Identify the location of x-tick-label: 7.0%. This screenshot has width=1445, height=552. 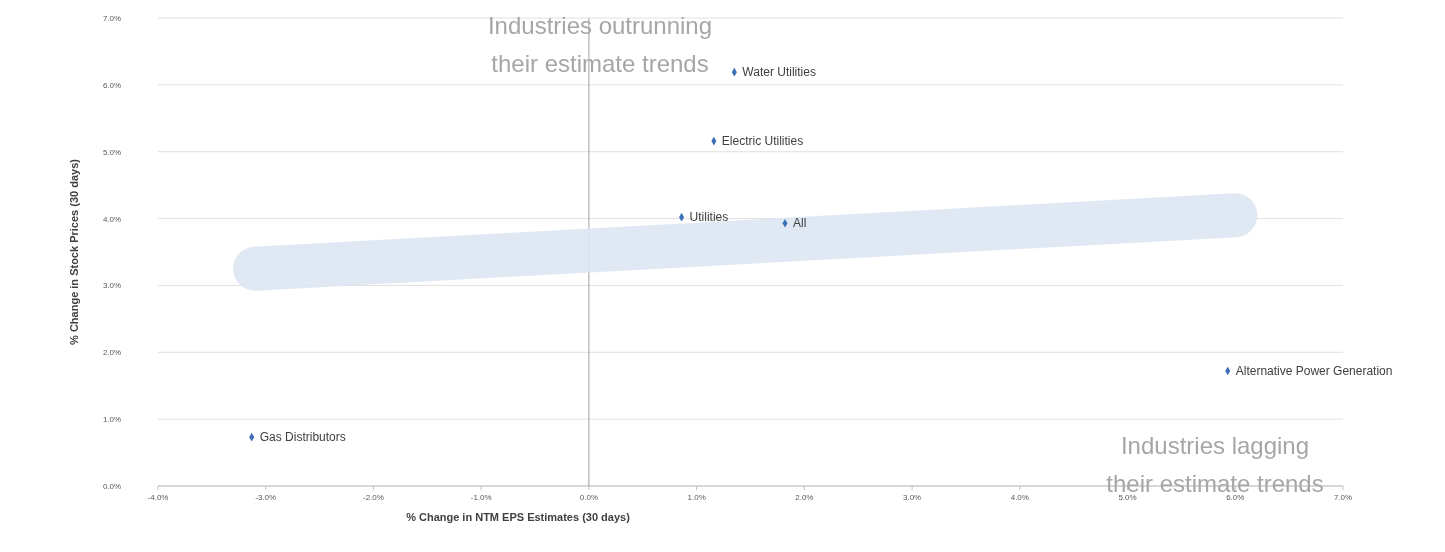
(1343, 497).